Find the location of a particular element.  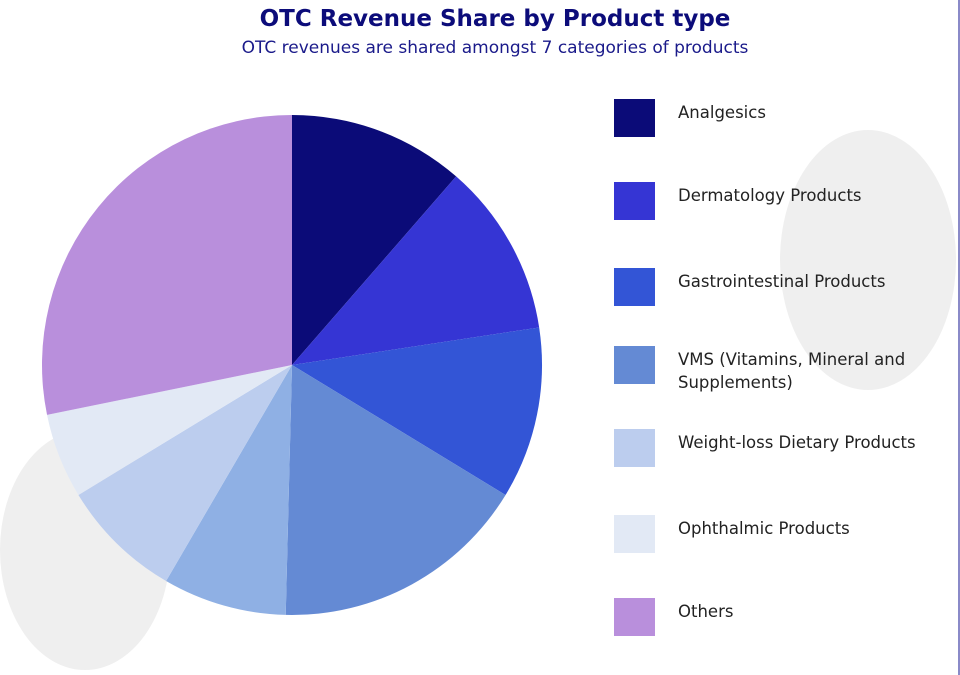

legend-label: Ophthalmic Products is located at coordinates (764, 528).